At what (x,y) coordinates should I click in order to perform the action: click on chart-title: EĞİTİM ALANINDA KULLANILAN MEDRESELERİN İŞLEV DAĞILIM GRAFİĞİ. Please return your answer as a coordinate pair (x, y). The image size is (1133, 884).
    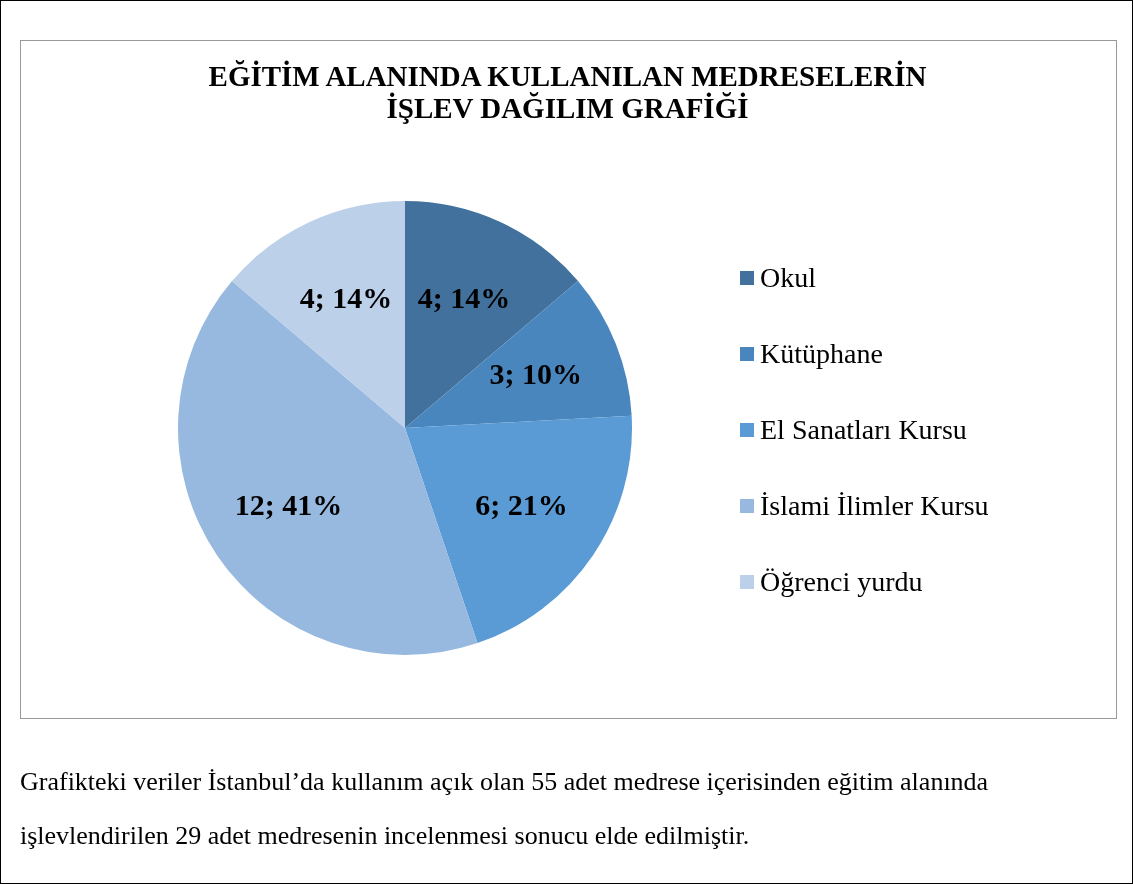
    Looking at the image, I should click on (567, 92).